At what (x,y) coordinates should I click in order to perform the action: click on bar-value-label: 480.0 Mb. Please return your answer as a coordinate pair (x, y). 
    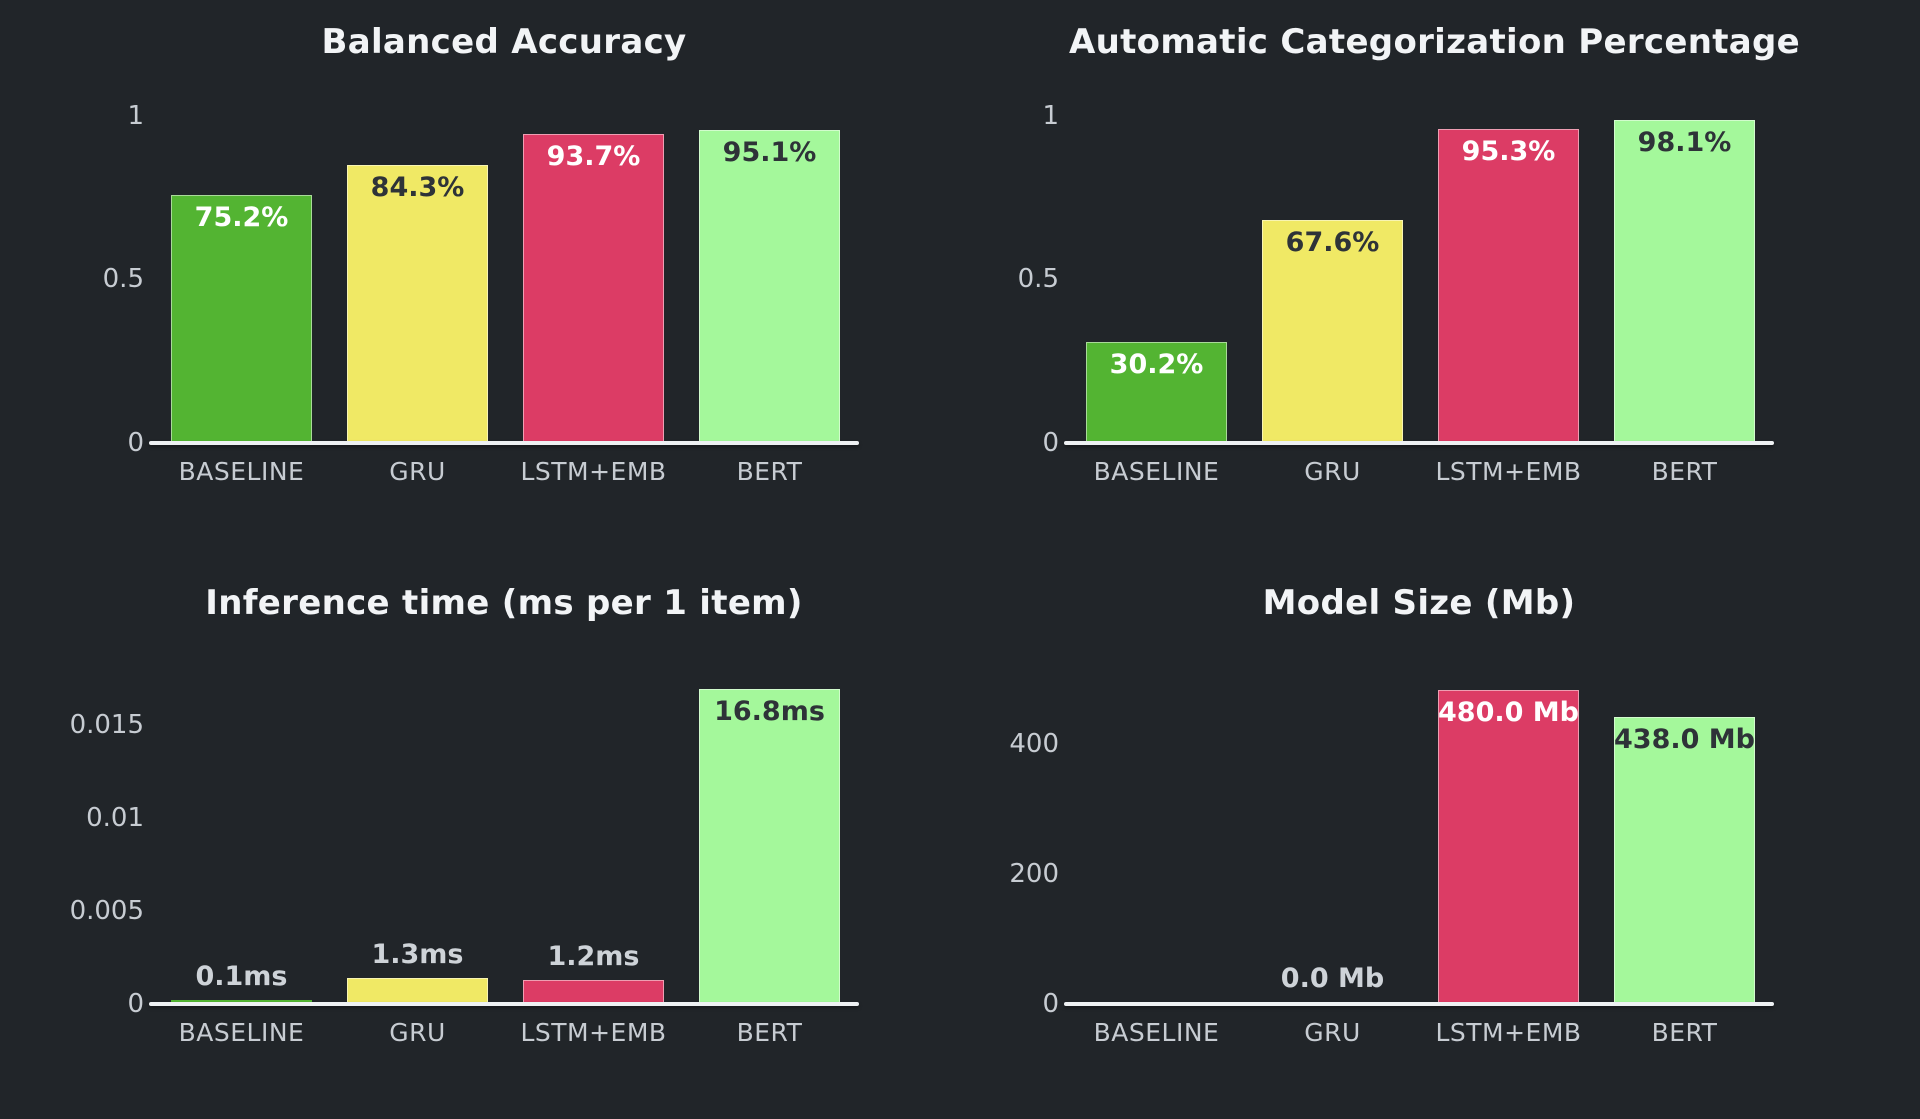
    Looking at the image, I should click on (1508, 713).